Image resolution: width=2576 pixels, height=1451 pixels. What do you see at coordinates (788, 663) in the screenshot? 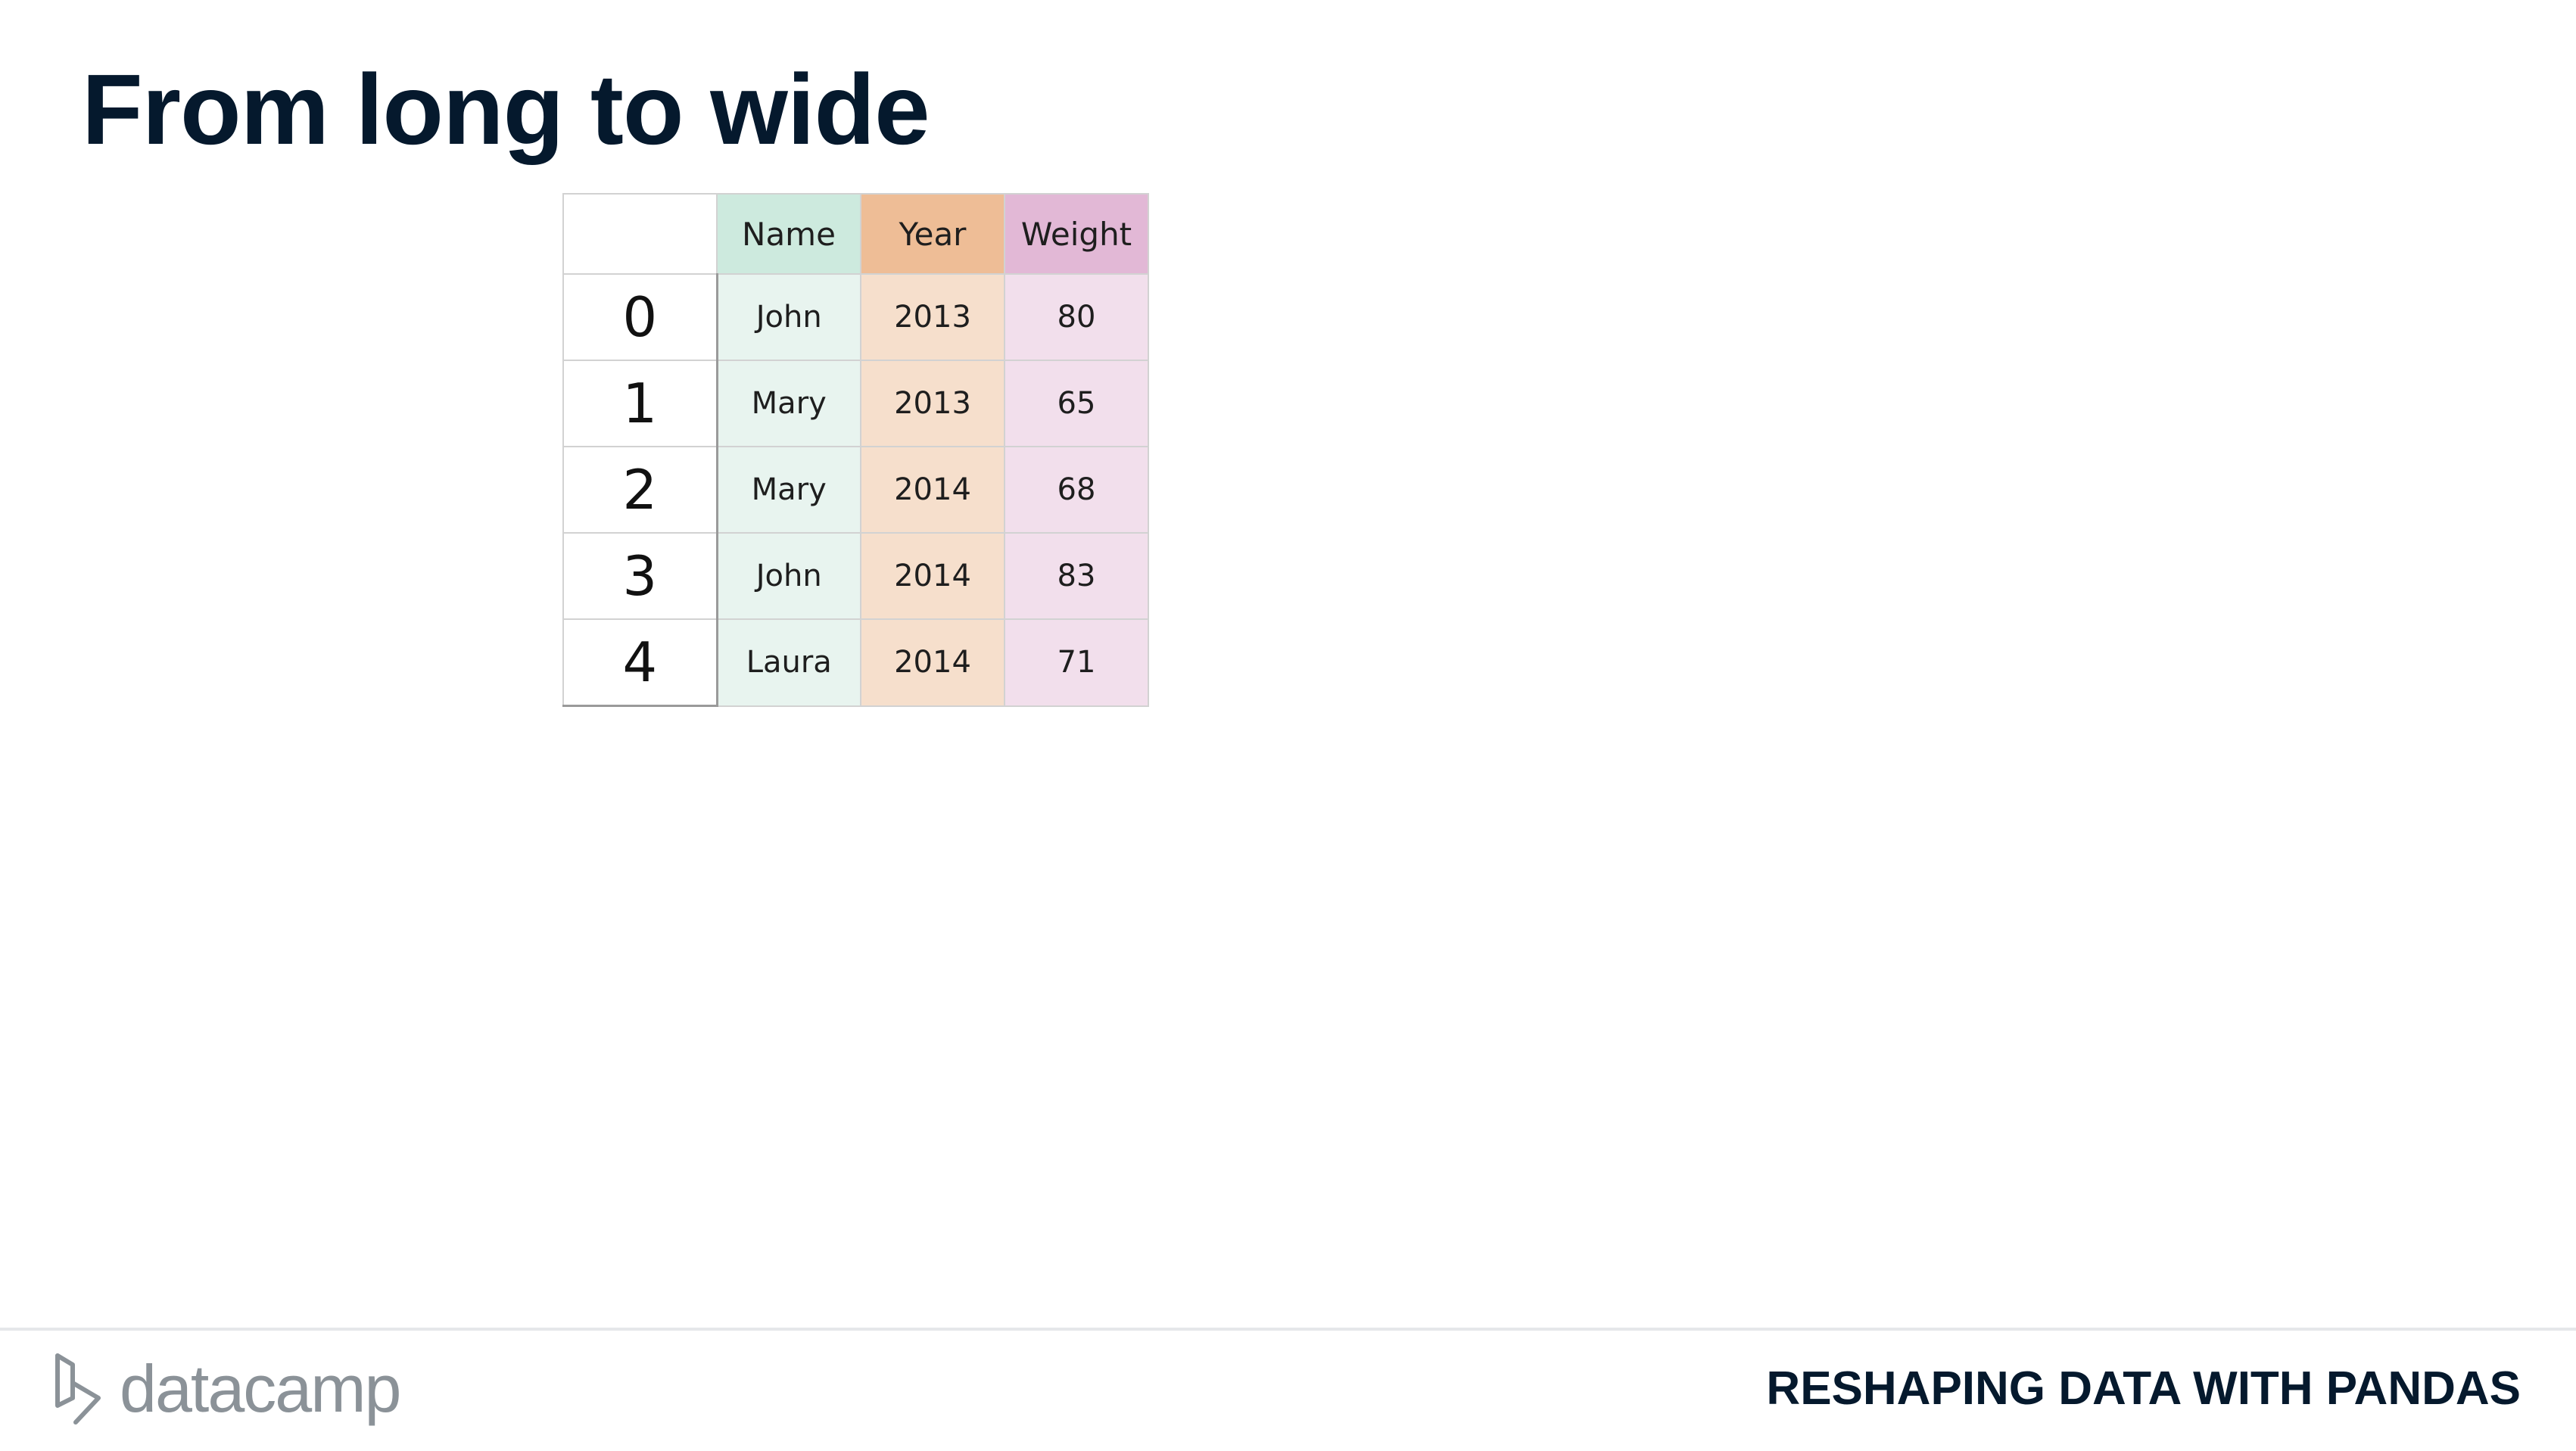
I see `table-cell: Laura` at bounding box center [788, 663].